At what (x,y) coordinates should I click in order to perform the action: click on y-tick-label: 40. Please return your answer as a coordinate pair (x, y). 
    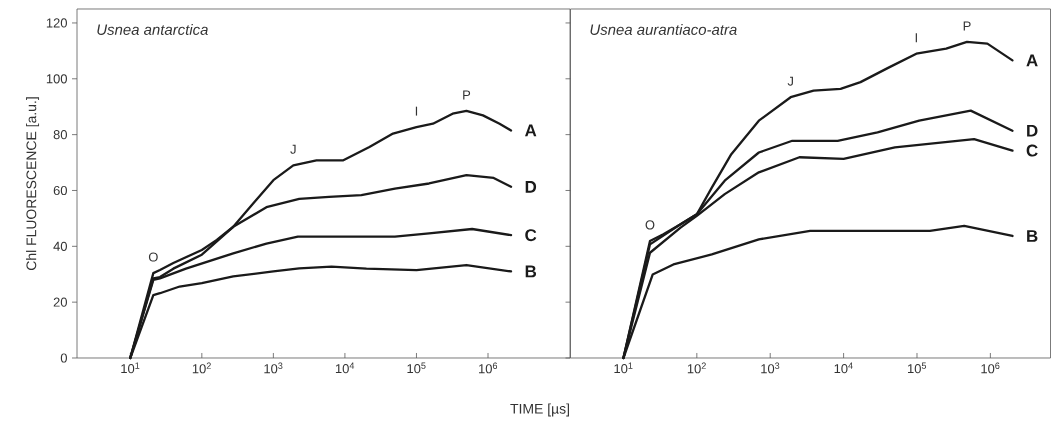
    Looking at the image, I should click on (60, 246).